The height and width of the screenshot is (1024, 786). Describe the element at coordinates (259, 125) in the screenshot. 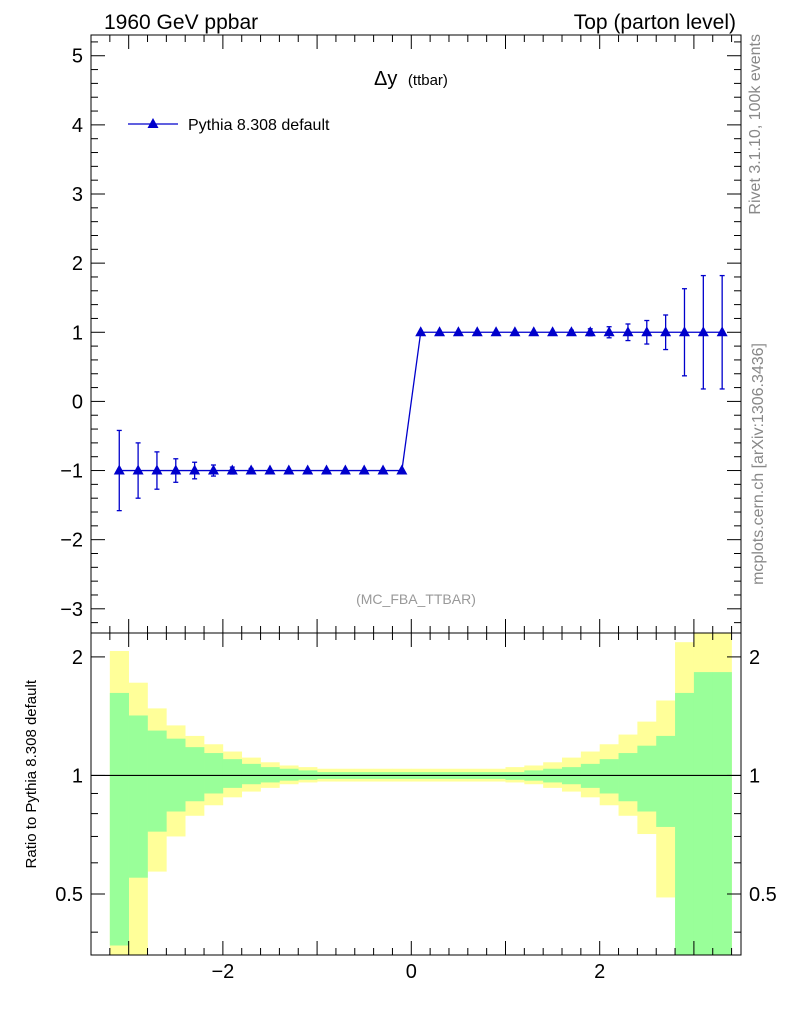

I see `legend-entry-pythia: Pythia 8.308 default` at that location.